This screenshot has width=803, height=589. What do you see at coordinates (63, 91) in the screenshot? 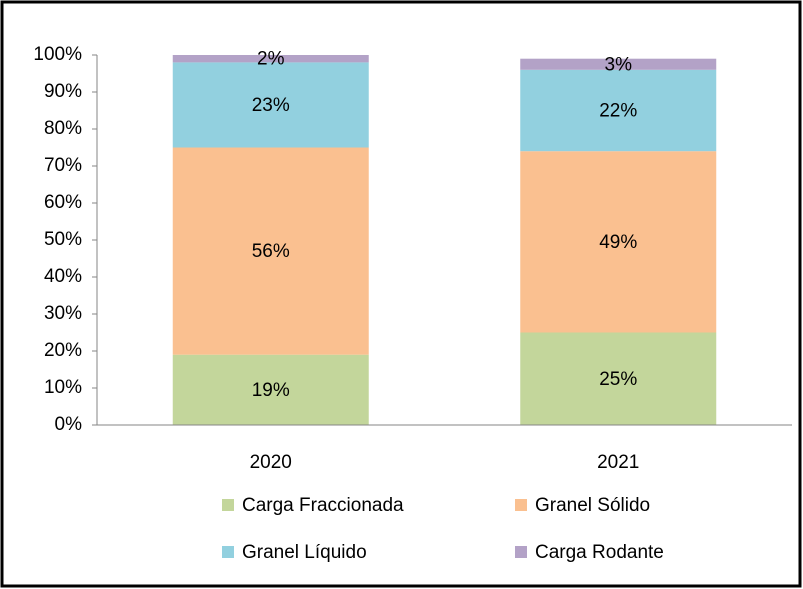
I see `y-tick-label: 90%` at bounding box center [63, 91].